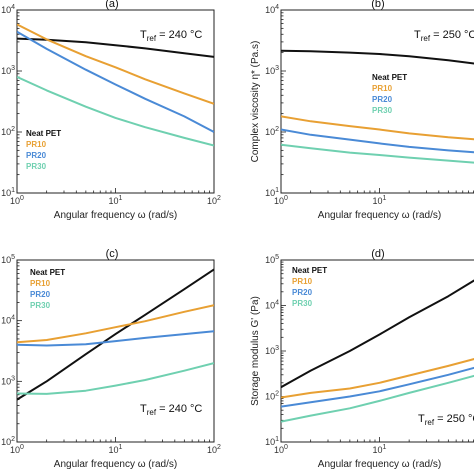 The image size is (474, 474). What do you see at coordinates (112, 254) in the screenshot?
I see `panel-label: (c)` at bounding box center [112, 254].